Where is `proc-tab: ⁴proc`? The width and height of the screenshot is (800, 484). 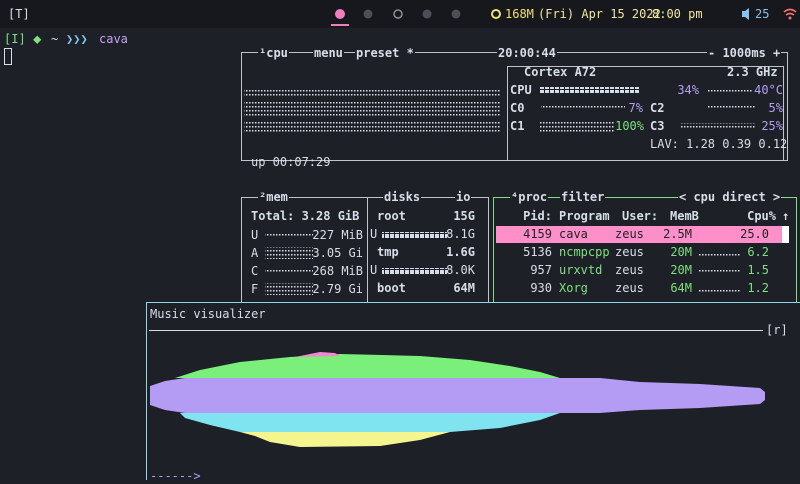 proc-tab: ⁴proc is located at coordinates (529, 197).